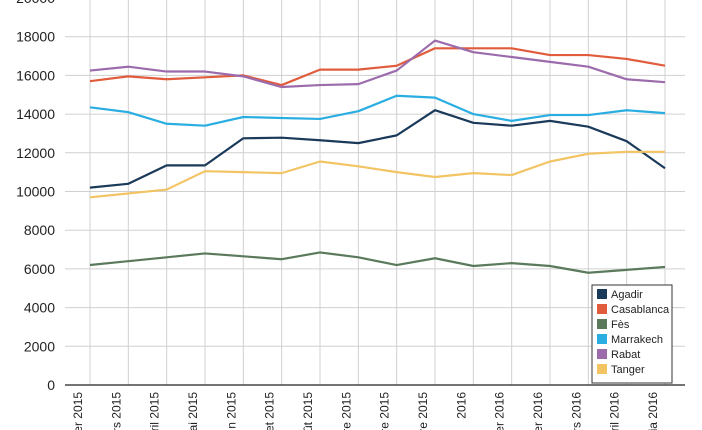  Describe the element at coordinates (39, 269) in the screenshot. I see `y-tick-label: 6000` at that location.